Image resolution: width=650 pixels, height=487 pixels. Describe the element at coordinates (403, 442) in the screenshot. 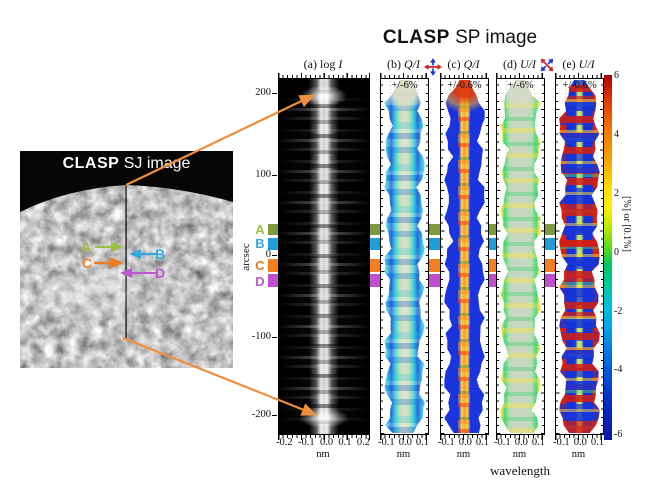

I see `panel-b-xticks: -0.1 0.0 0.1` at that location.